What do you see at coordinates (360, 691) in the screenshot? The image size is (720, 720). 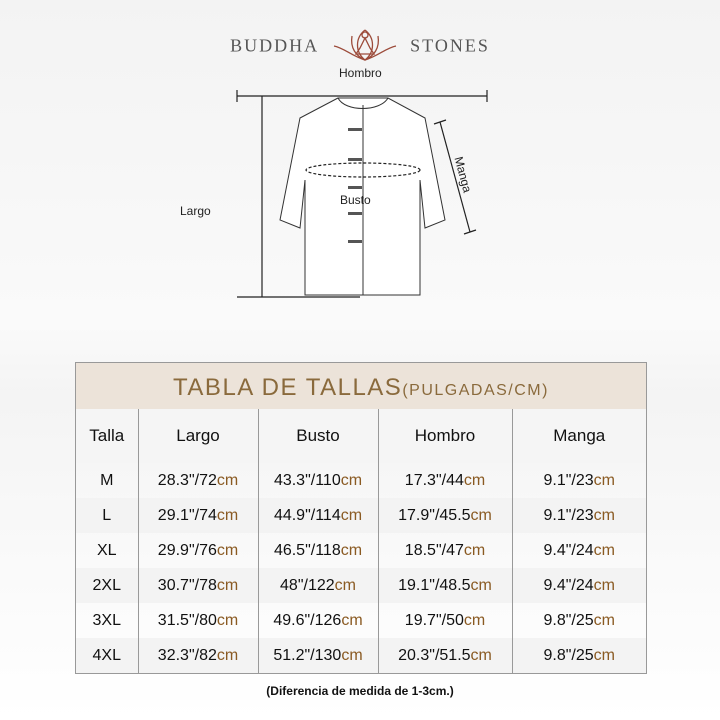 I see `measurement-note: (Diferencia de medida de 1-3cm.)` at bounding box center [360, 691].